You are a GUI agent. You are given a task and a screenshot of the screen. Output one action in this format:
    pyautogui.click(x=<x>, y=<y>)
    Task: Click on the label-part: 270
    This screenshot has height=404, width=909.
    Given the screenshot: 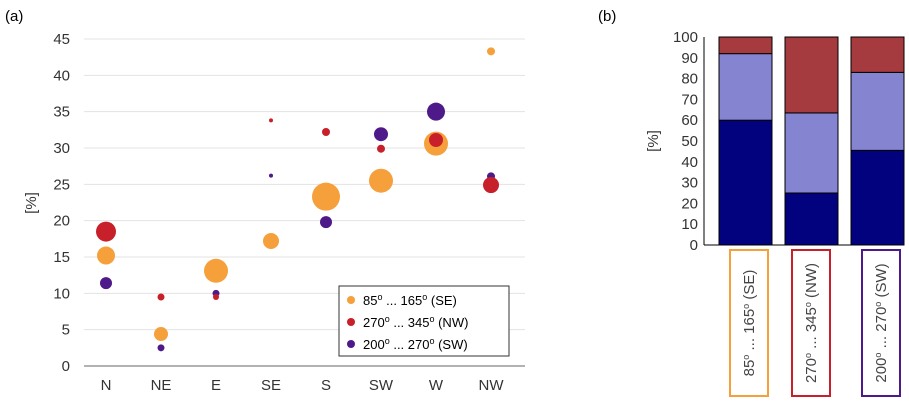 What is the action you would take?
    pyautogui.click(x=374, y=322)
    